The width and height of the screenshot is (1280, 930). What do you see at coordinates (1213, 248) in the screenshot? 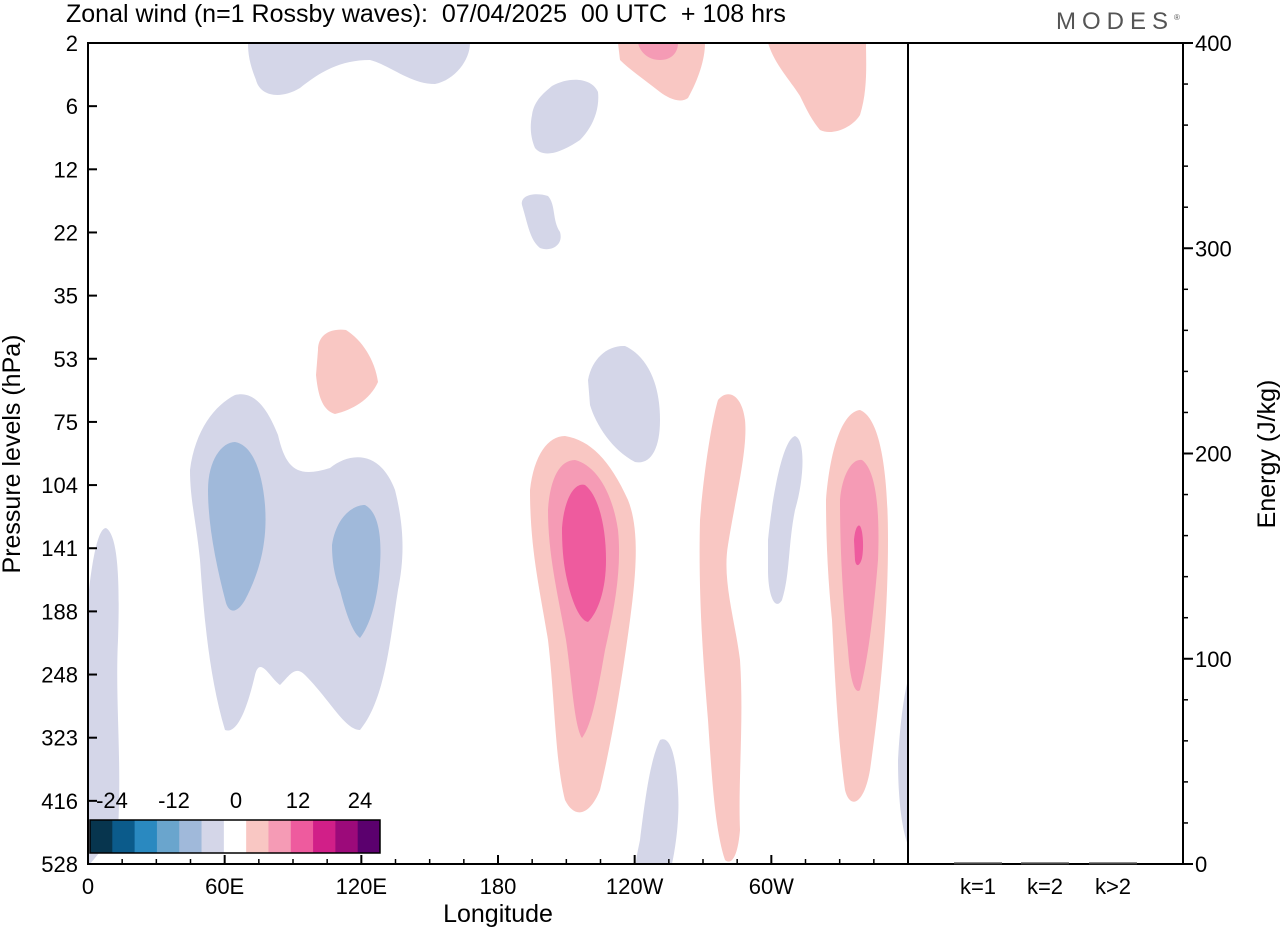
I see `energy-y-tick-label: 300` at bounding box center [1213, 248].